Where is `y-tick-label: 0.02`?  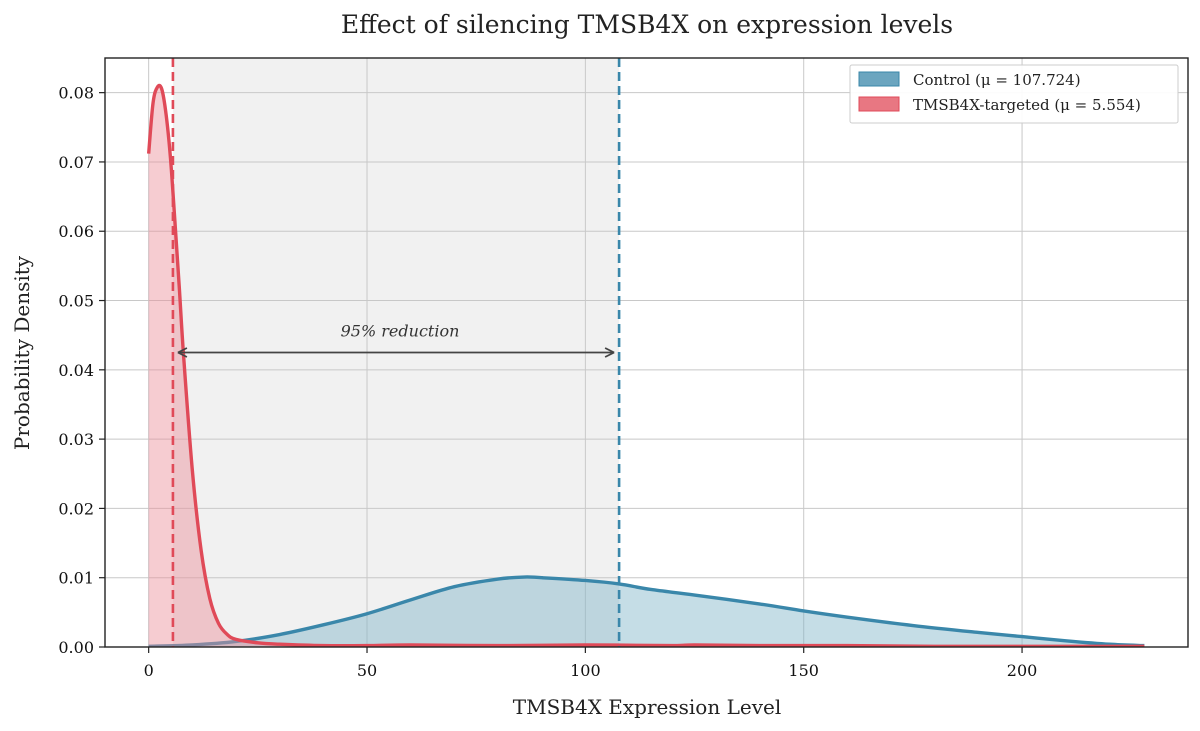
y-tick-label: 0.02 is located at coordinates (76, 508).